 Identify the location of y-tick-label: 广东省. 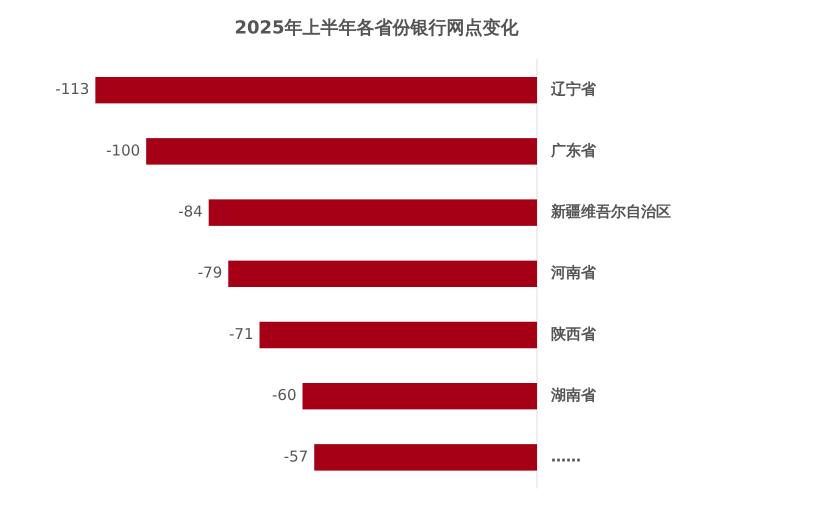
(573, 150).